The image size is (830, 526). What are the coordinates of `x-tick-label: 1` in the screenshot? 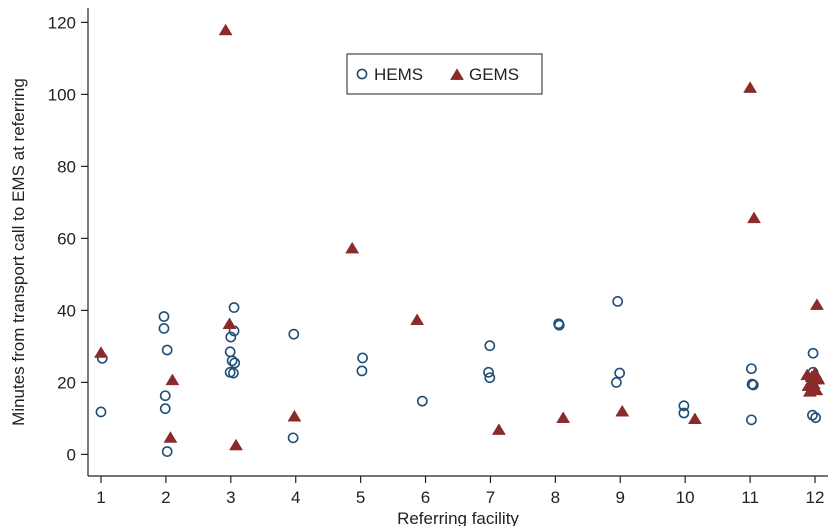 It's located at (100, 497).